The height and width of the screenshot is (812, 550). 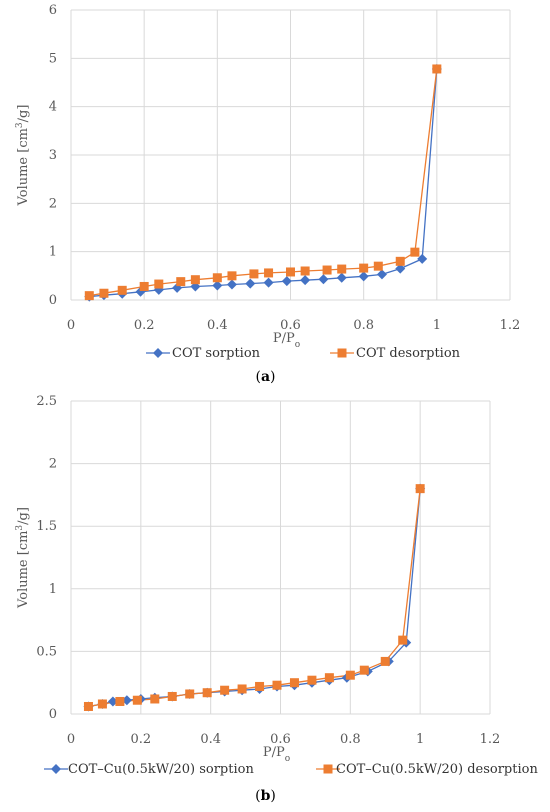 I want to click on y-tick-label: 6, so click(x=53, y=10).